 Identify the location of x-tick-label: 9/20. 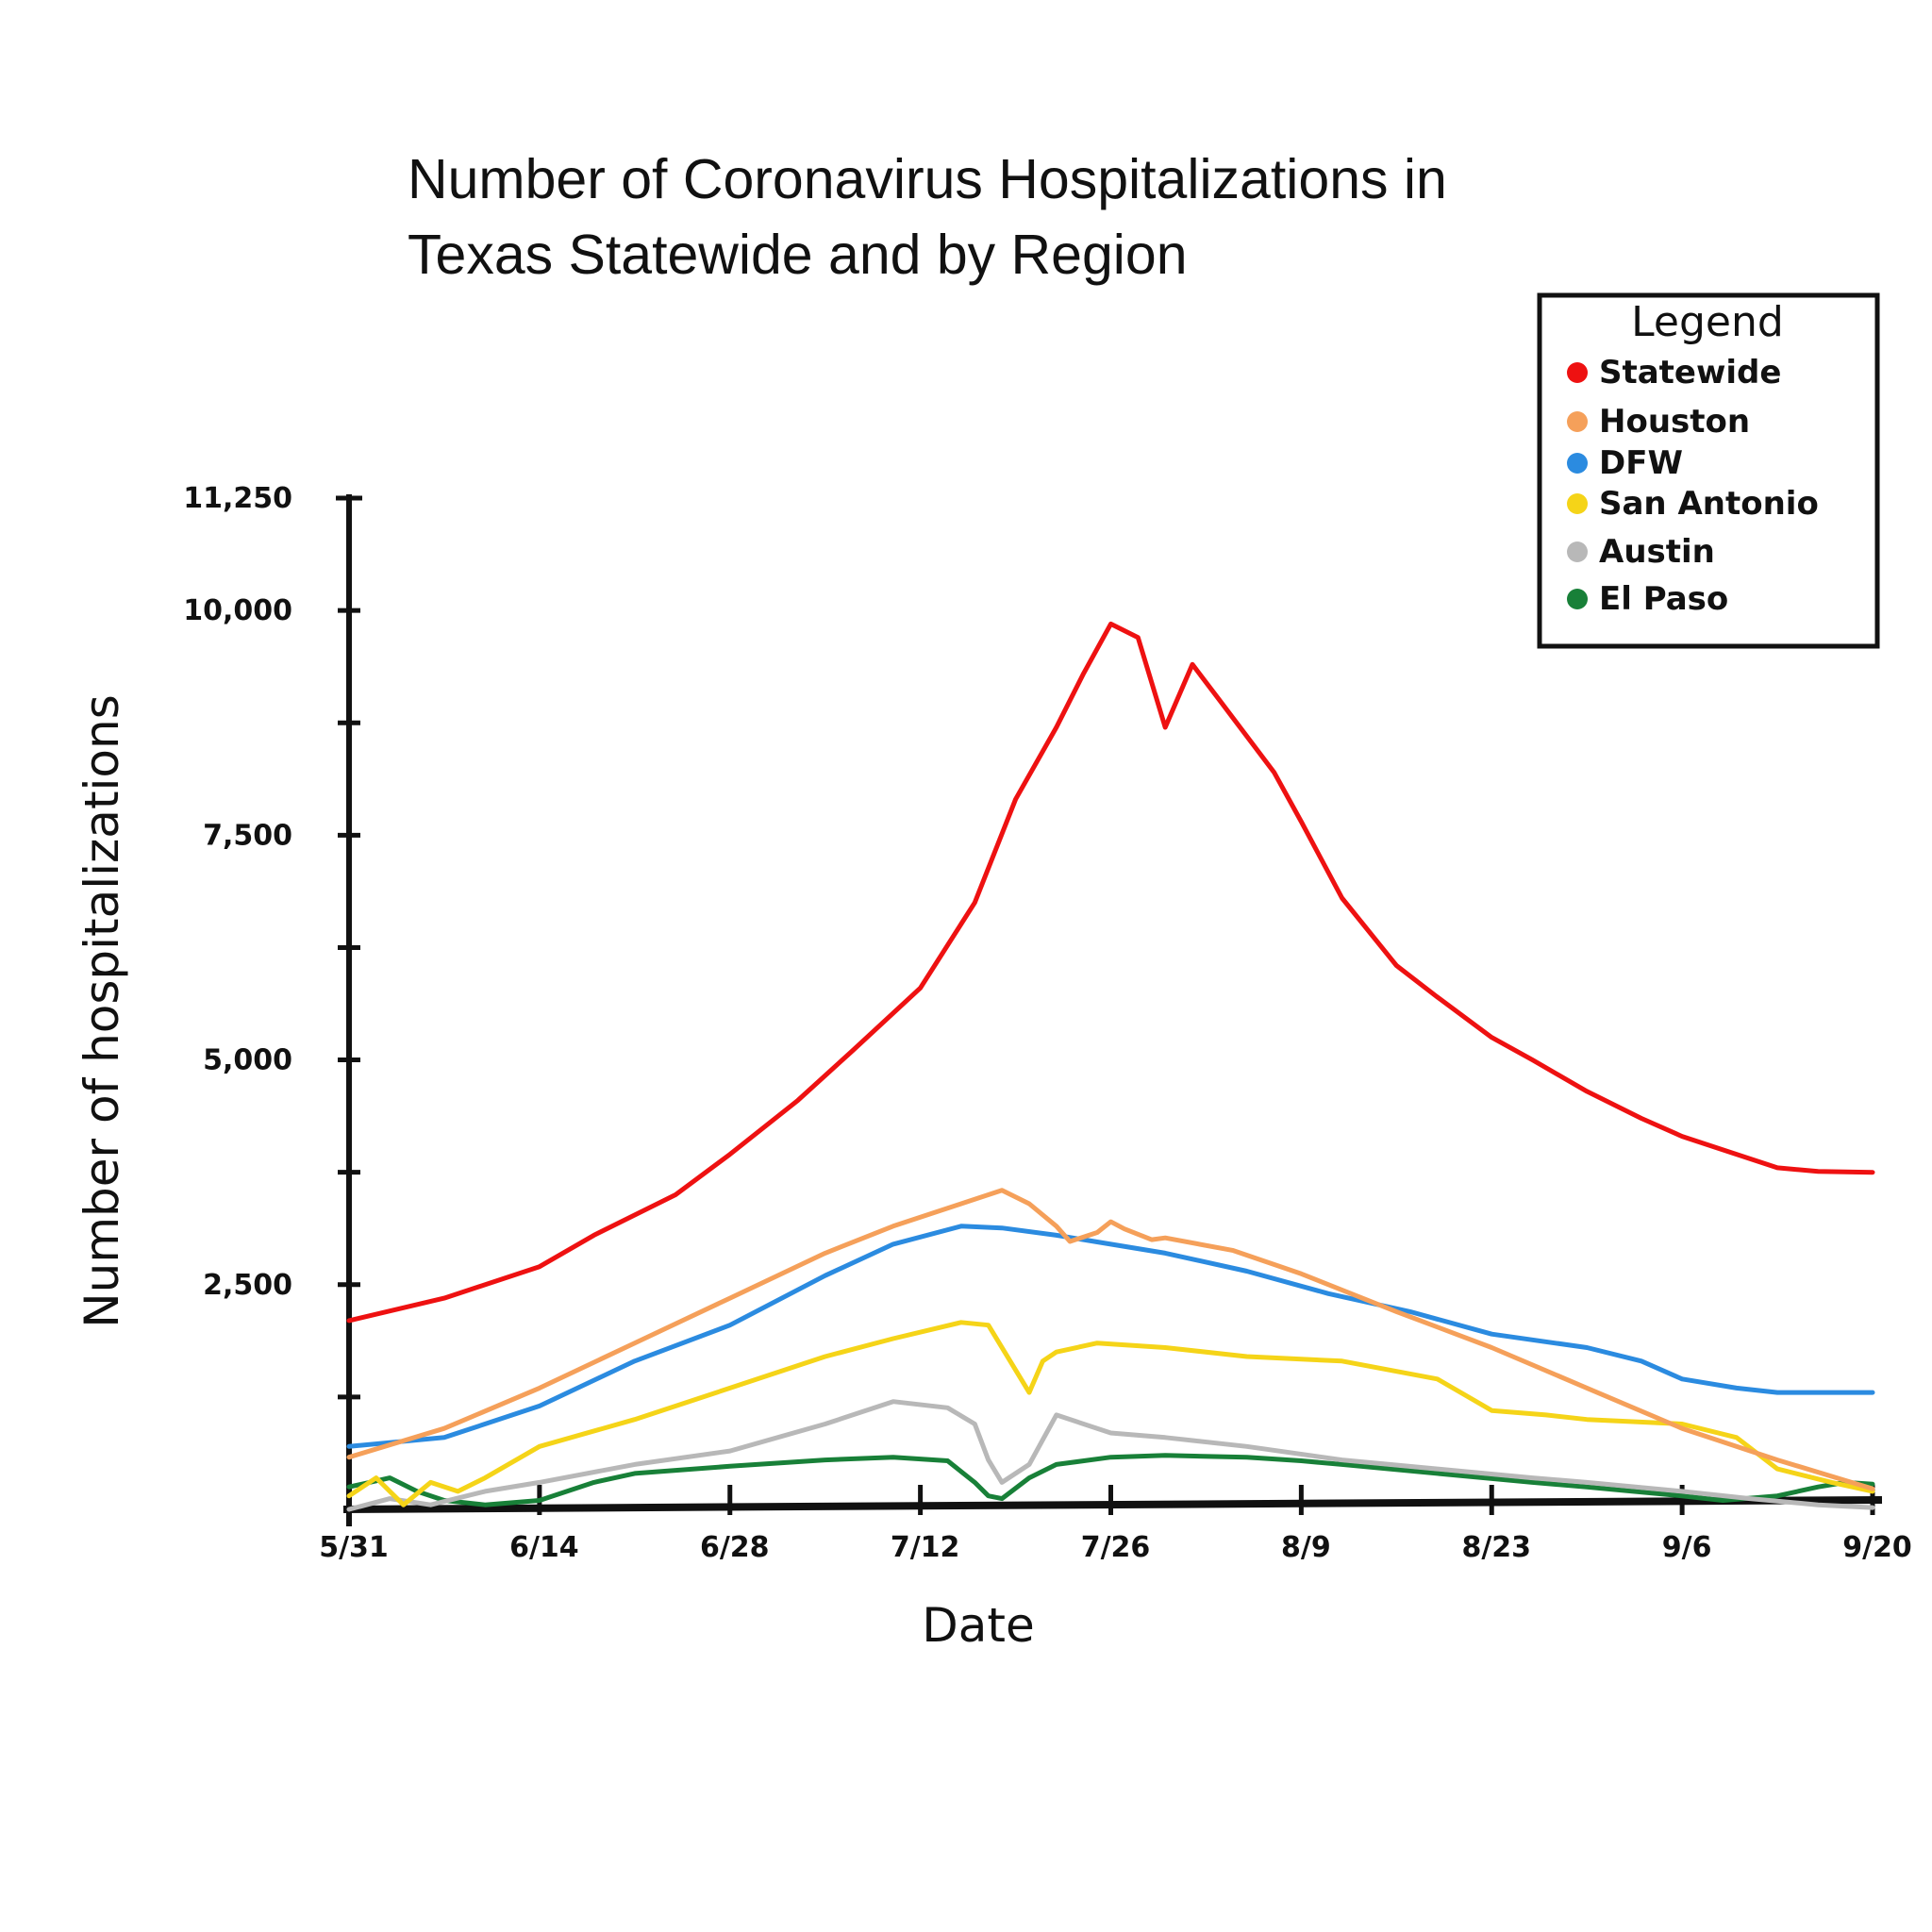
(1877, 1547).